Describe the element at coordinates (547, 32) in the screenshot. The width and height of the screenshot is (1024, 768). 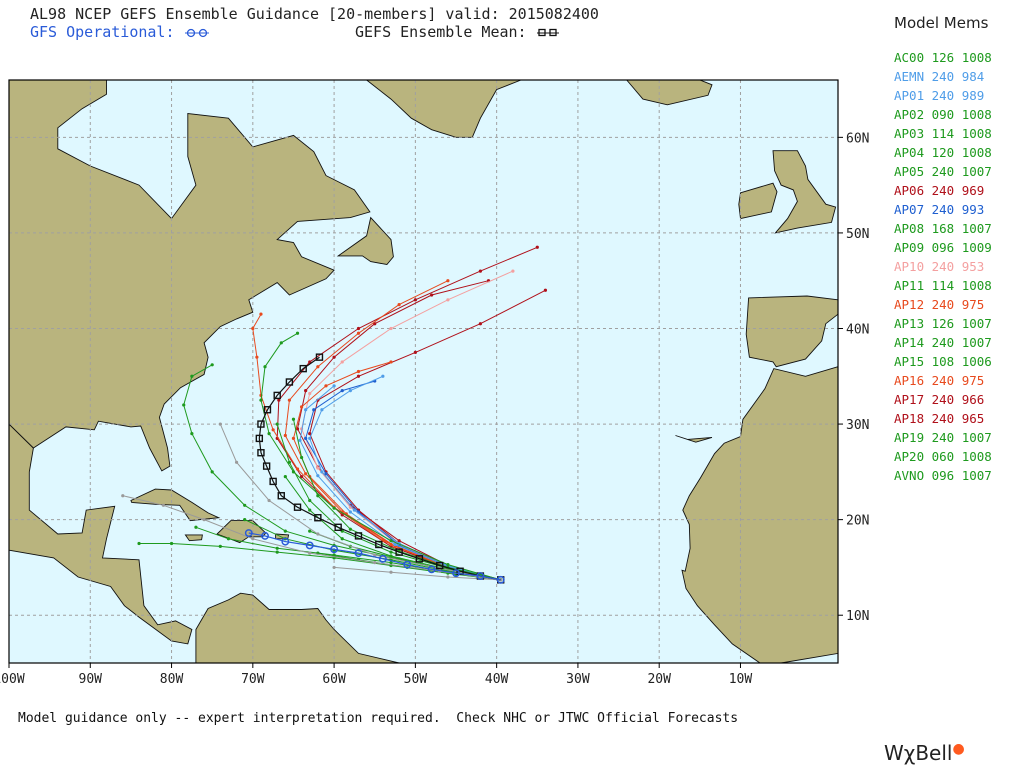
I see `mean-track-symbol` at that location.